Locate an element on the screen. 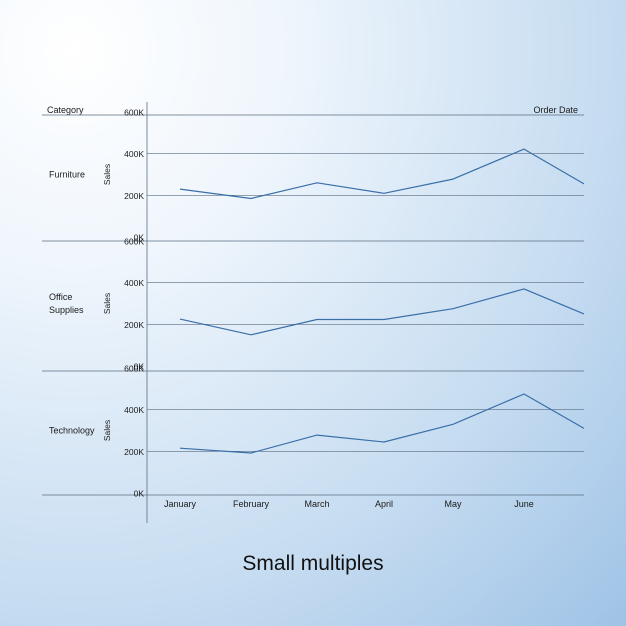 This screenshot has width=626, height=626. x-tick-label: June is located at coordinates (524, 504).